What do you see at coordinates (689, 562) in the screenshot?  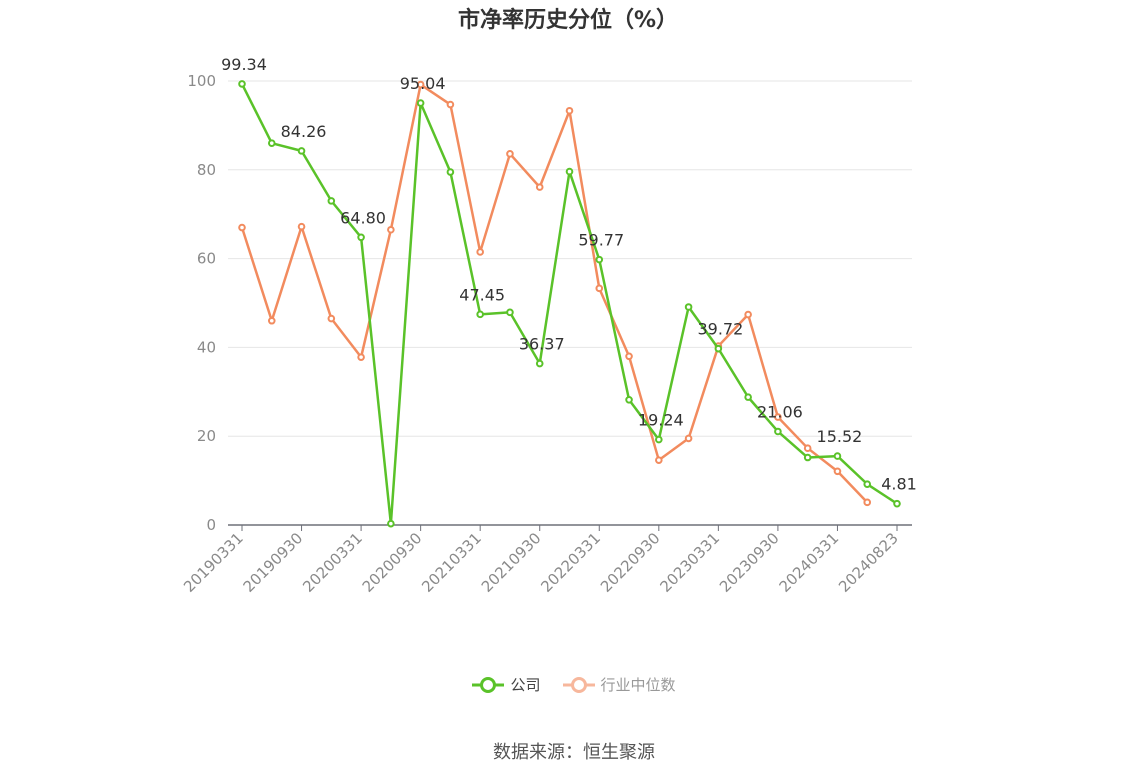 I see `x-tick-label: 20230331` at bounding box center [689, 562].